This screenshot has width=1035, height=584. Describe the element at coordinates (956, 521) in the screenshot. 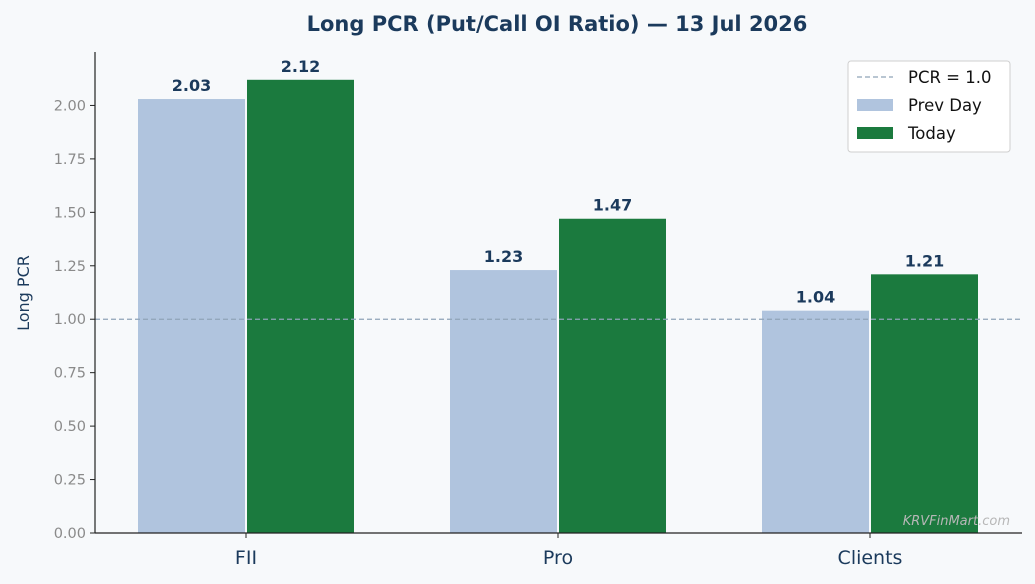

I see `watermark-text: KRVFinMart.com` at that location.